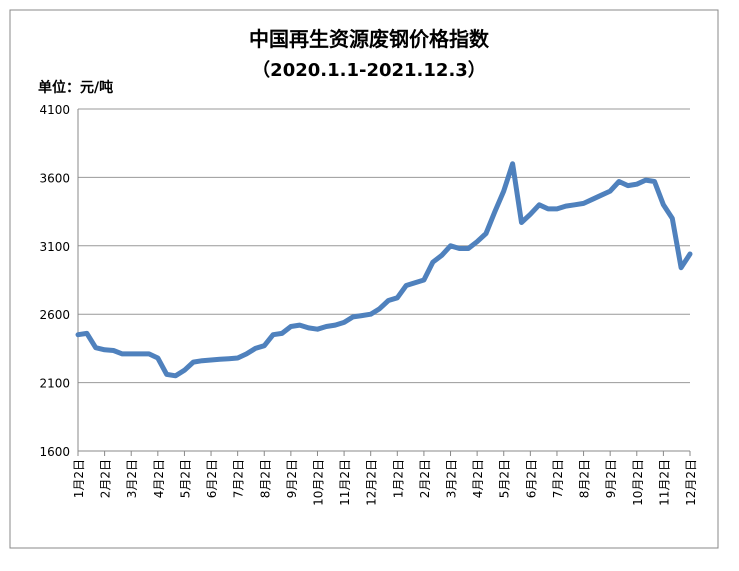 The width and height of the screenshot is (739, 571). Describe the element at coordinates (54, 452) in the screenshot. I see `y-tick-label: 1600` at that location.